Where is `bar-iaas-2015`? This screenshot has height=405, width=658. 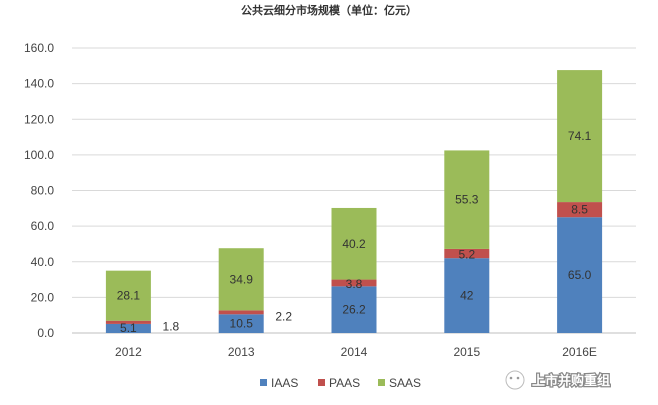
bar-iaas-2015 is located at coordinates (467, 295).